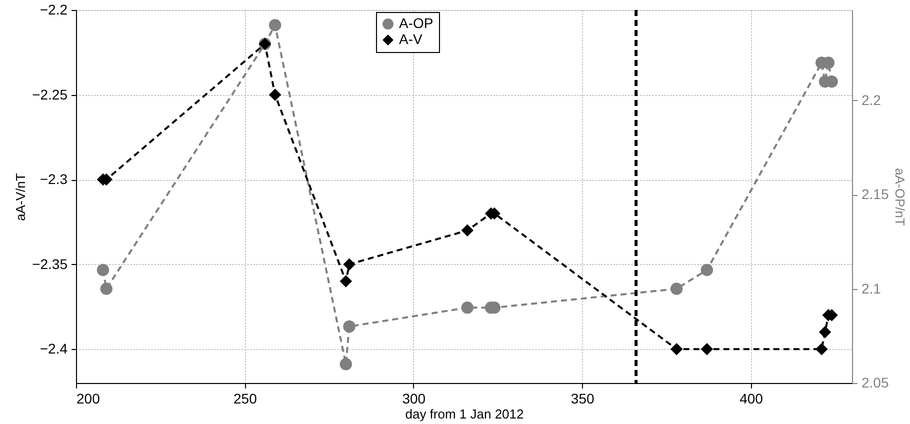  What do you see at coordinates (875, 194) in the screenshot?
I see `y2-tick-label: 2.15` at bounding box center [875, 194].